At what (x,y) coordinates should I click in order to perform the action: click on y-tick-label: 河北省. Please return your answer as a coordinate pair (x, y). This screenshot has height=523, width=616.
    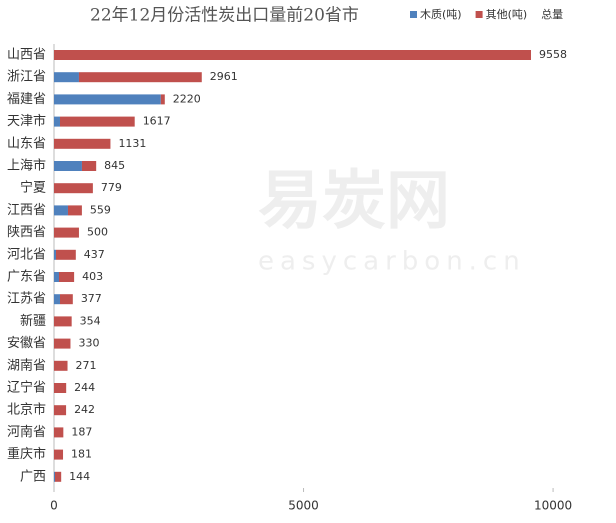
    Looking at the image, I should click on (26, 254).